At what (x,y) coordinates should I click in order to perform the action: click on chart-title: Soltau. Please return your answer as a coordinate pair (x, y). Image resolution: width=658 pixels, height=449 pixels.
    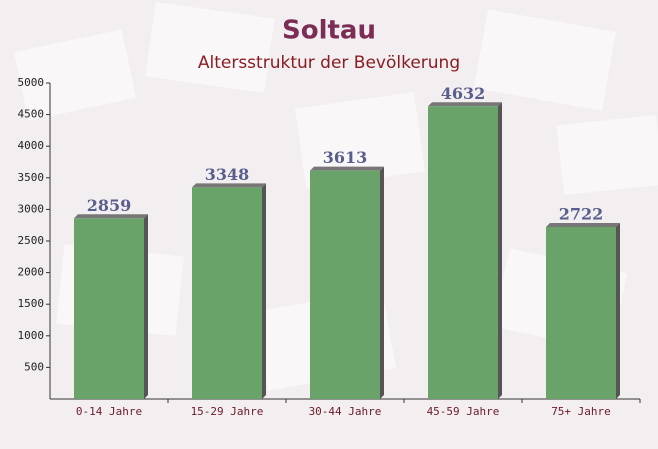
    Looking at the image, I should click on (329, 31).